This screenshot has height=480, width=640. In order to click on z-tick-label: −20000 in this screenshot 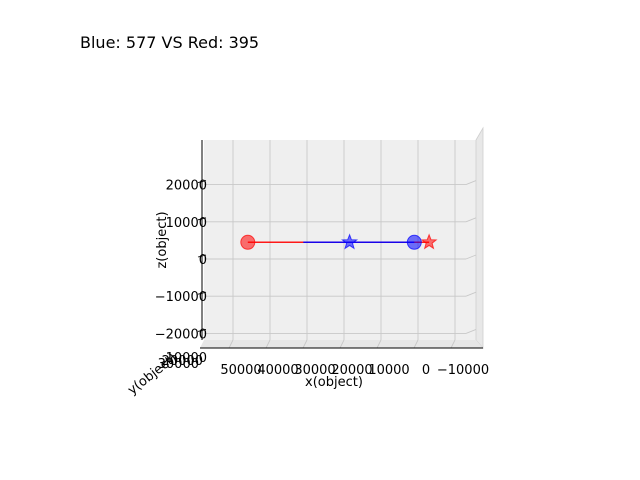, I will do `click(181, 334)`.